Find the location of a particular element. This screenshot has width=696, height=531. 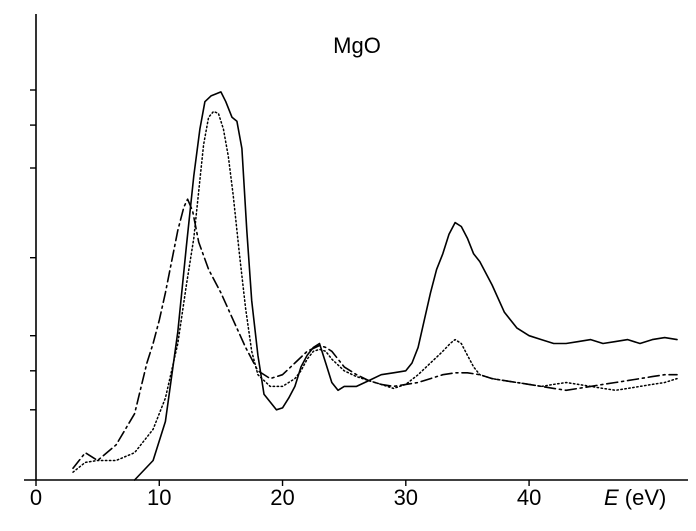

x-tick-label-3: 30 is located at coordinates (406, 497).